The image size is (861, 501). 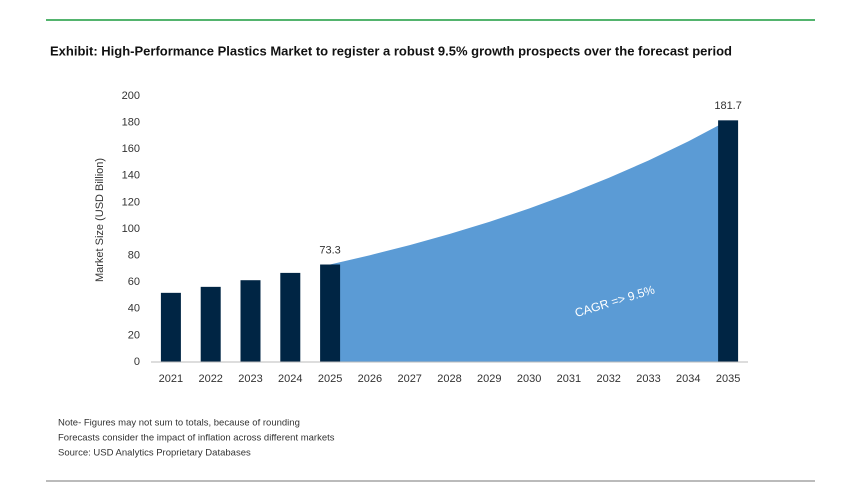 I want to click on x-tick-label: 2026, so click(x=370, y=379).